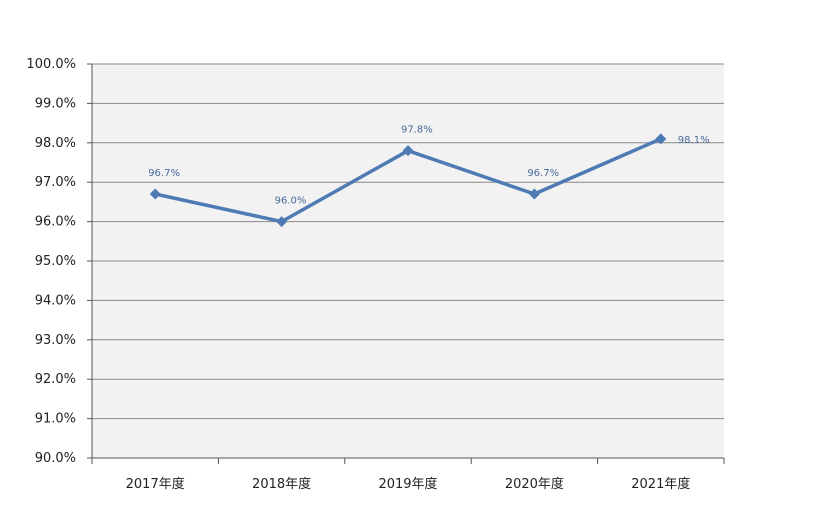  What do you see at coordinates (694, 140) in the screenshot?
I see `data-label: 98.1%` at bounding box center [694, 140].